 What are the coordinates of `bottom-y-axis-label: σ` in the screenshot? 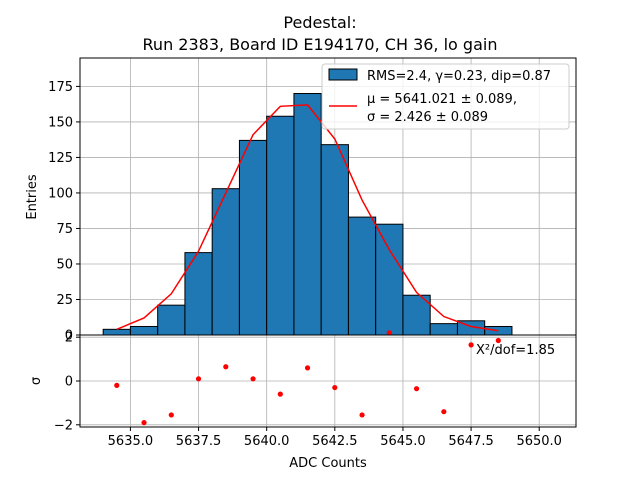 It's located at (36, 381).